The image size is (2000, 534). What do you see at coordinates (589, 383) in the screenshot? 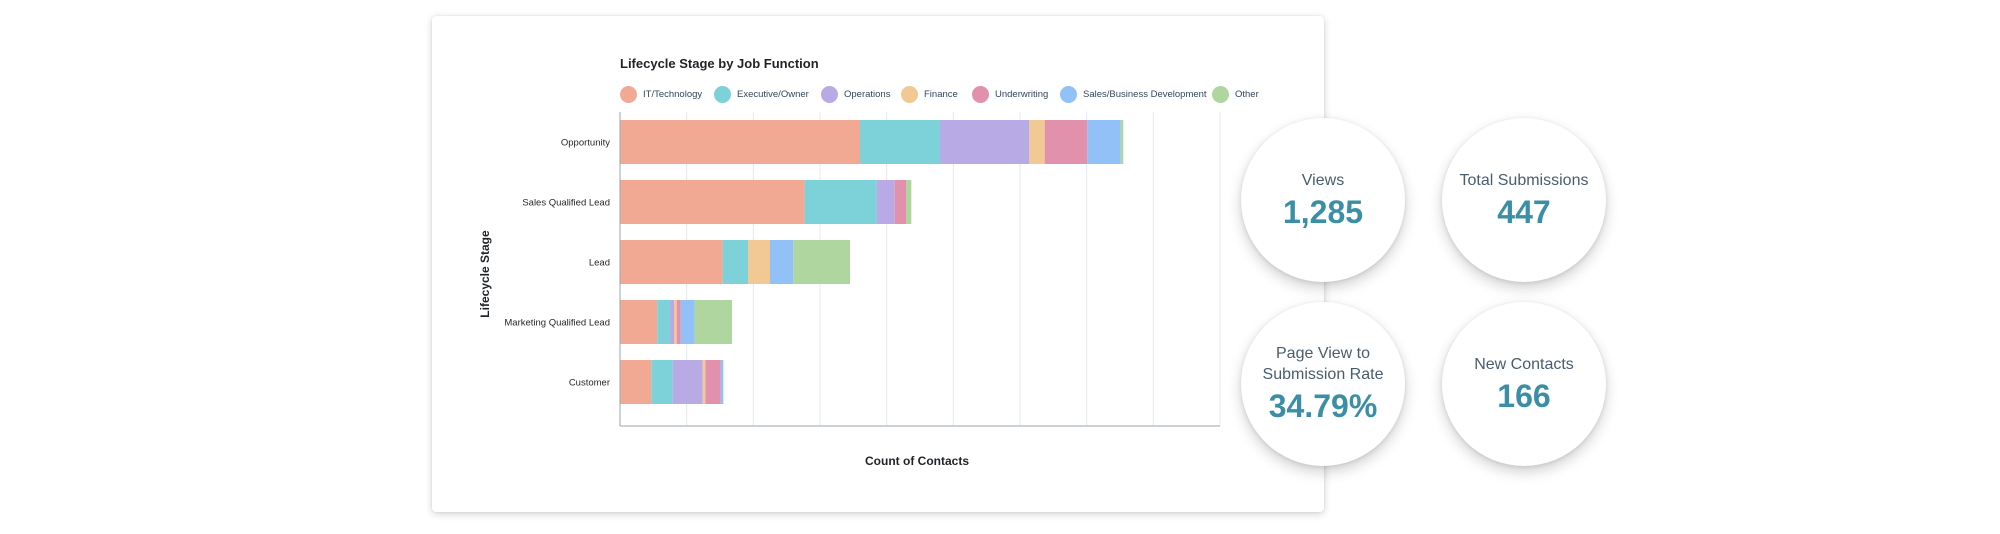
I see `y-tick-label: Customer` at bounding box center [589, 383].